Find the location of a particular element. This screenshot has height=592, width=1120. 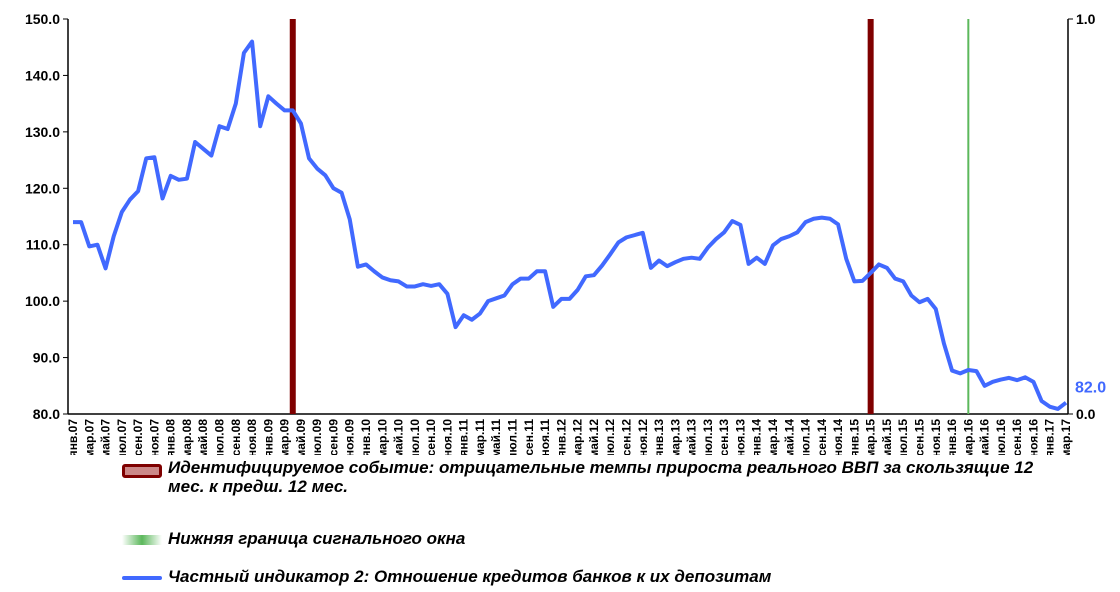

x-tick-label: май.08 is located at coordinates (203, 437).